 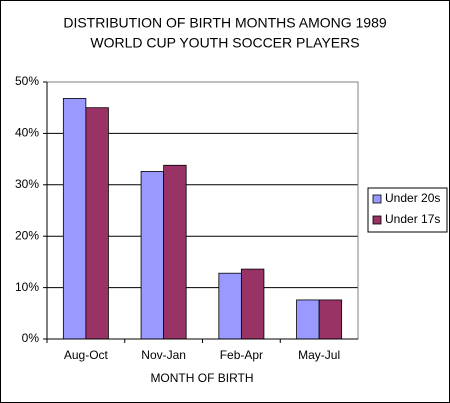 I want to click on y-tick-label: 40%, so click(x=27, y=133).